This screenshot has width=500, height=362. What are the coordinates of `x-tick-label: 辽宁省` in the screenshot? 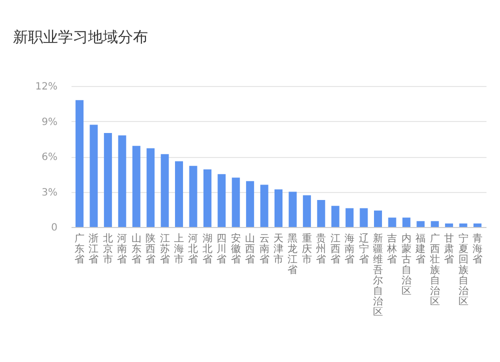 It's located at (363, 249).